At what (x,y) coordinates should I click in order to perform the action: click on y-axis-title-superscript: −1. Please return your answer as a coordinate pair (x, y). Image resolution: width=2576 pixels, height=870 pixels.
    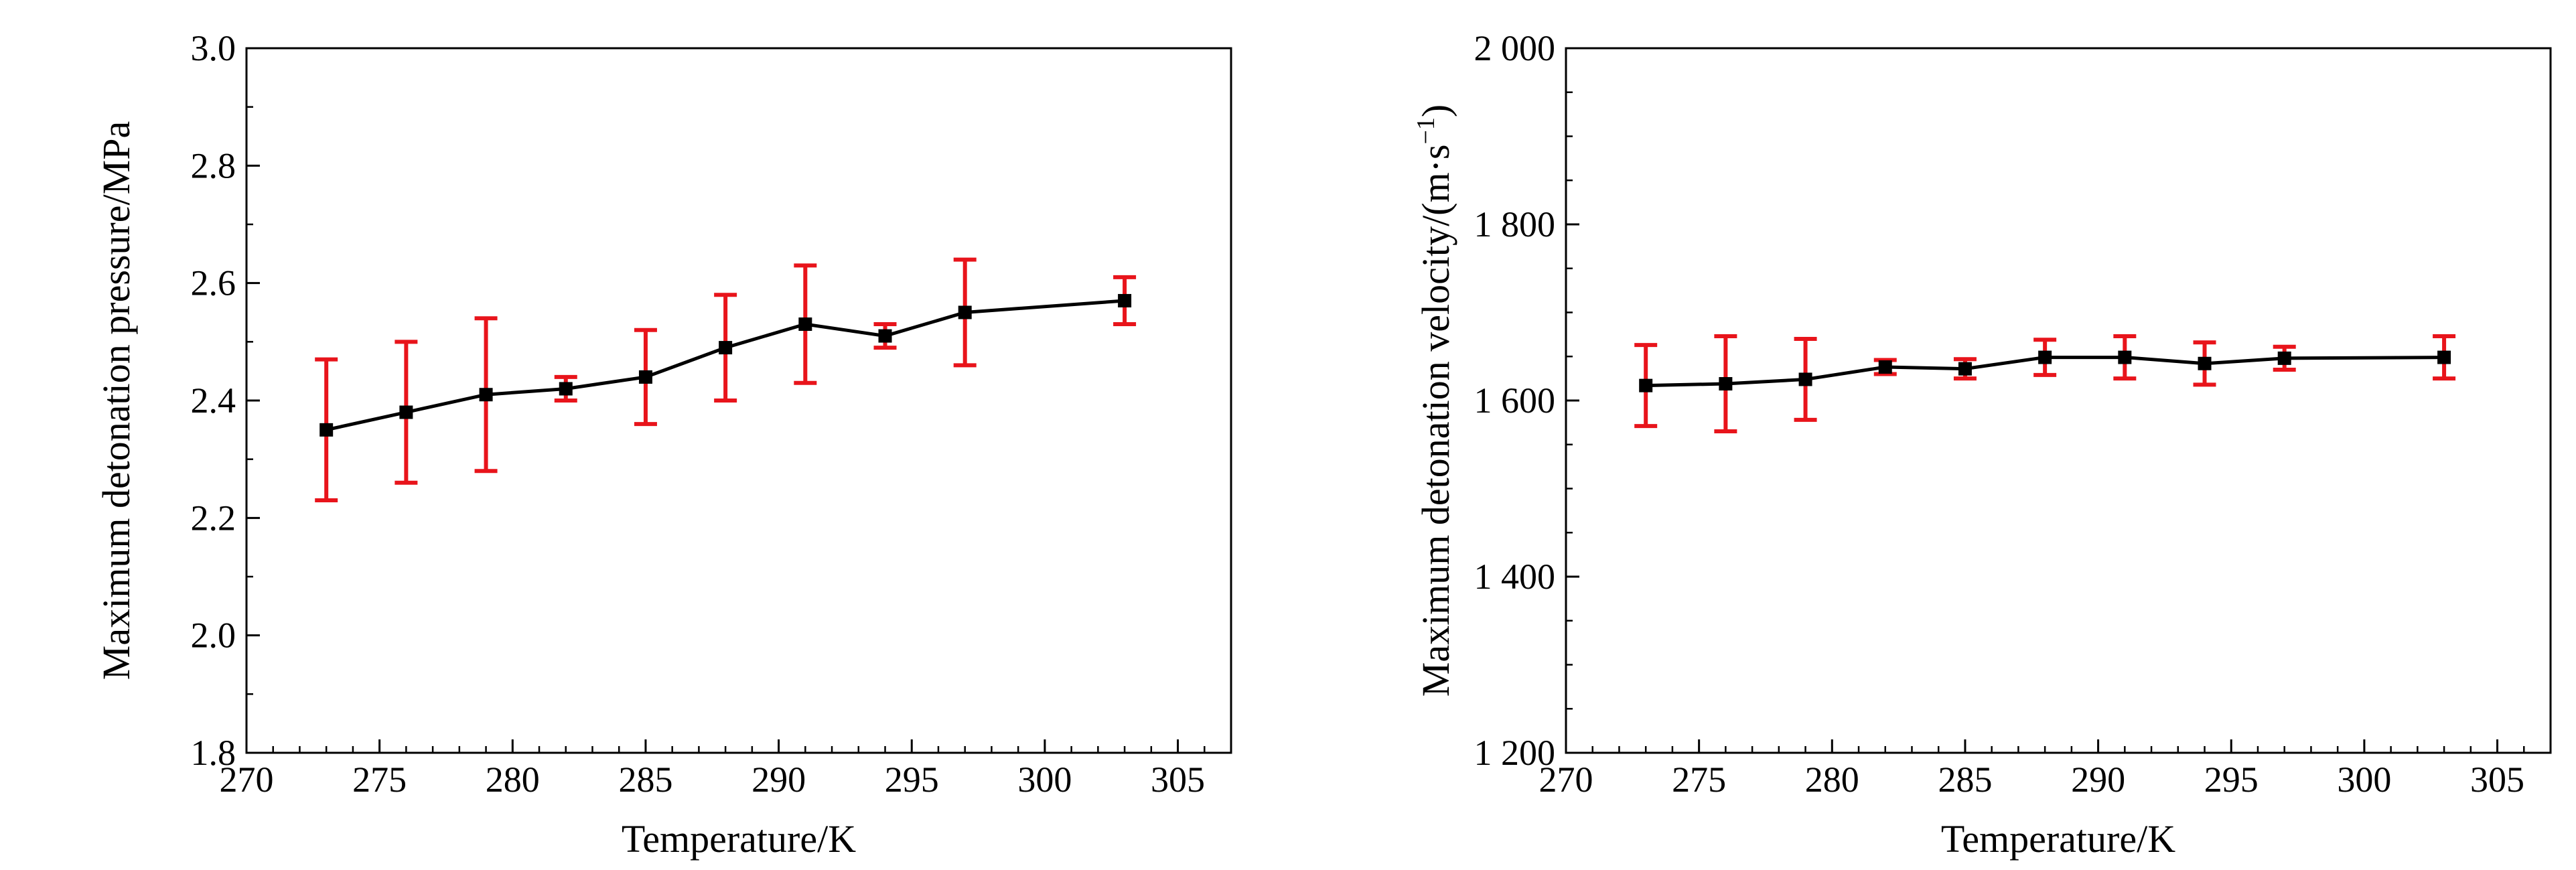
    Looking at the image, I should click on (1426, 130).